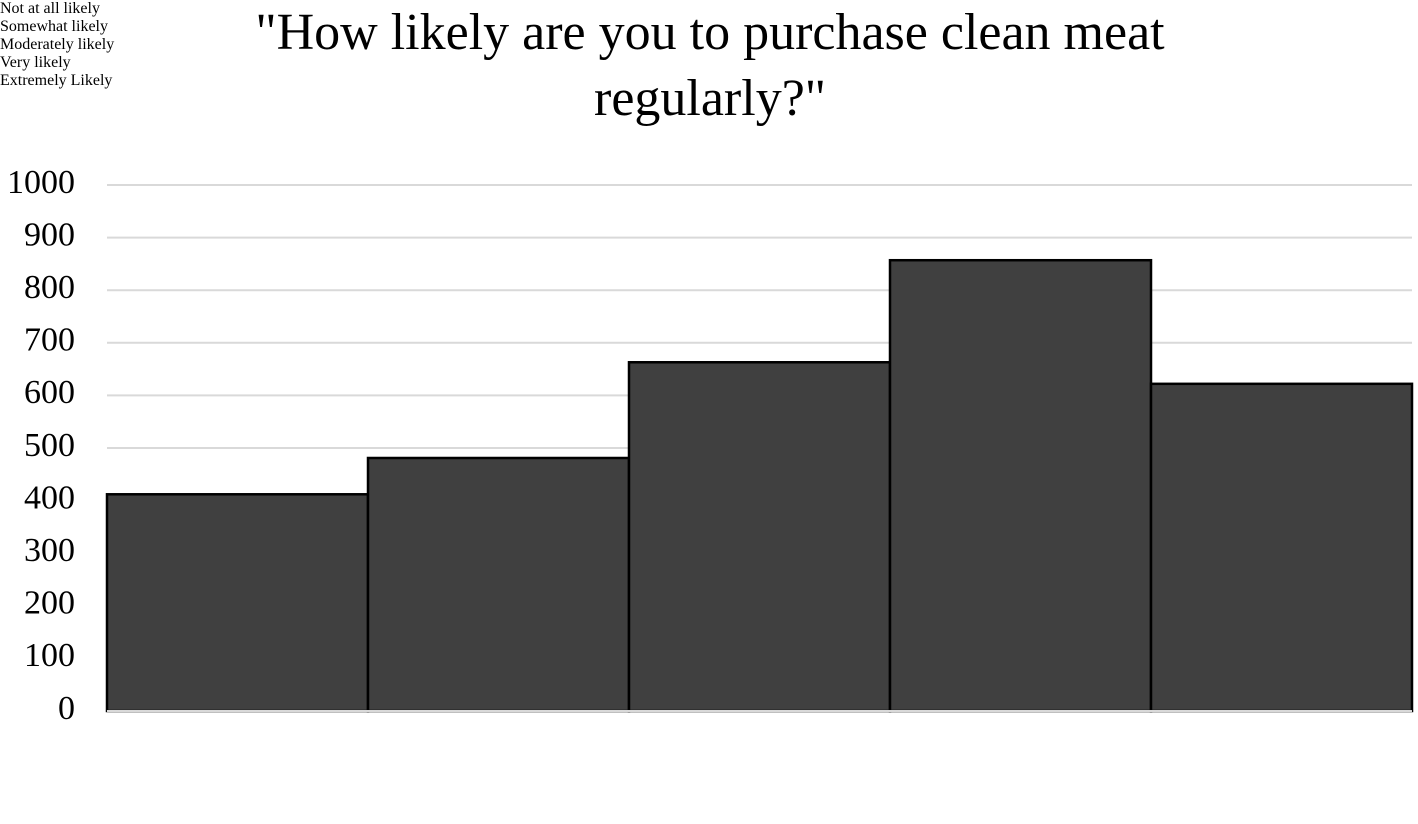 The image size is (1418, 824). I want to click on y-tick-label: 400, so click(49, 497).